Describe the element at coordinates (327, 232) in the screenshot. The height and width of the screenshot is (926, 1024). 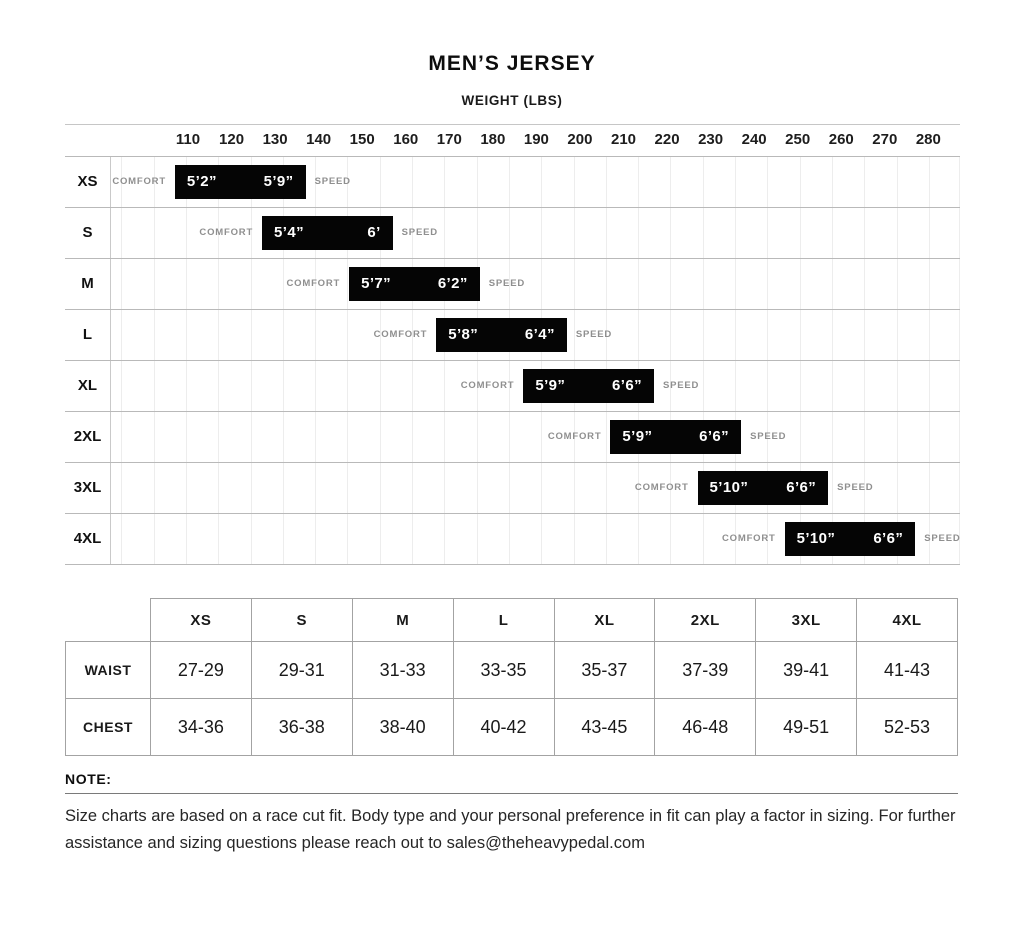
I see `size-weight-bar: 5’4” 6’` at that location.